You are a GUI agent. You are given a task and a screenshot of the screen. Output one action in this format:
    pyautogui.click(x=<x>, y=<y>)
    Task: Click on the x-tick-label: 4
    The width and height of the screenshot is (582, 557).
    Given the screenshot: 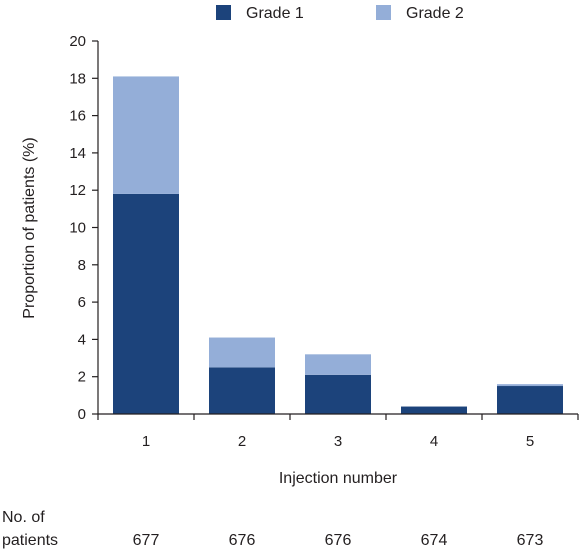 What is the action you would take?
    pyautogui.click(x=434, y=441)
    